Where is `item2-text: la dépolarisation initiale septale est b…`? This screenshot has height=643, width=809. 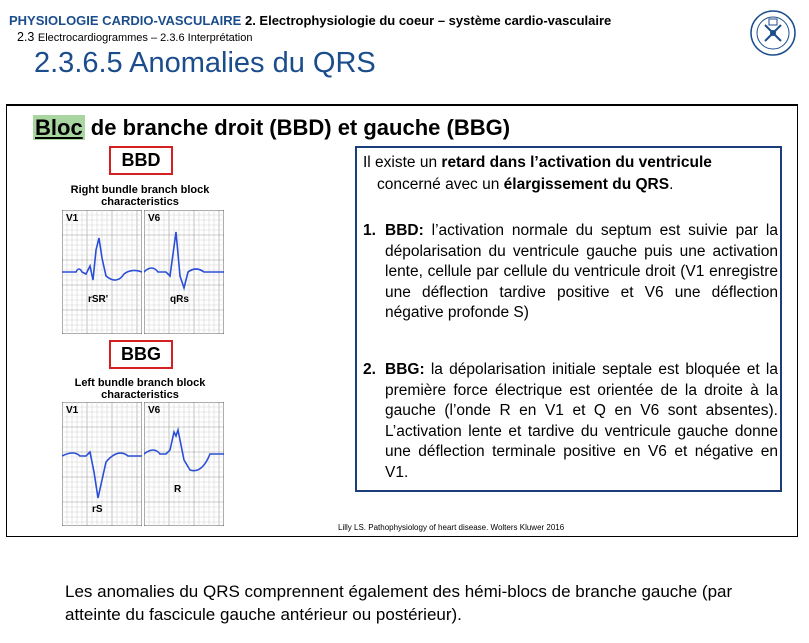 item2-text: la dépolarisation initiale septale est b… is located at coordinates (581, 421).